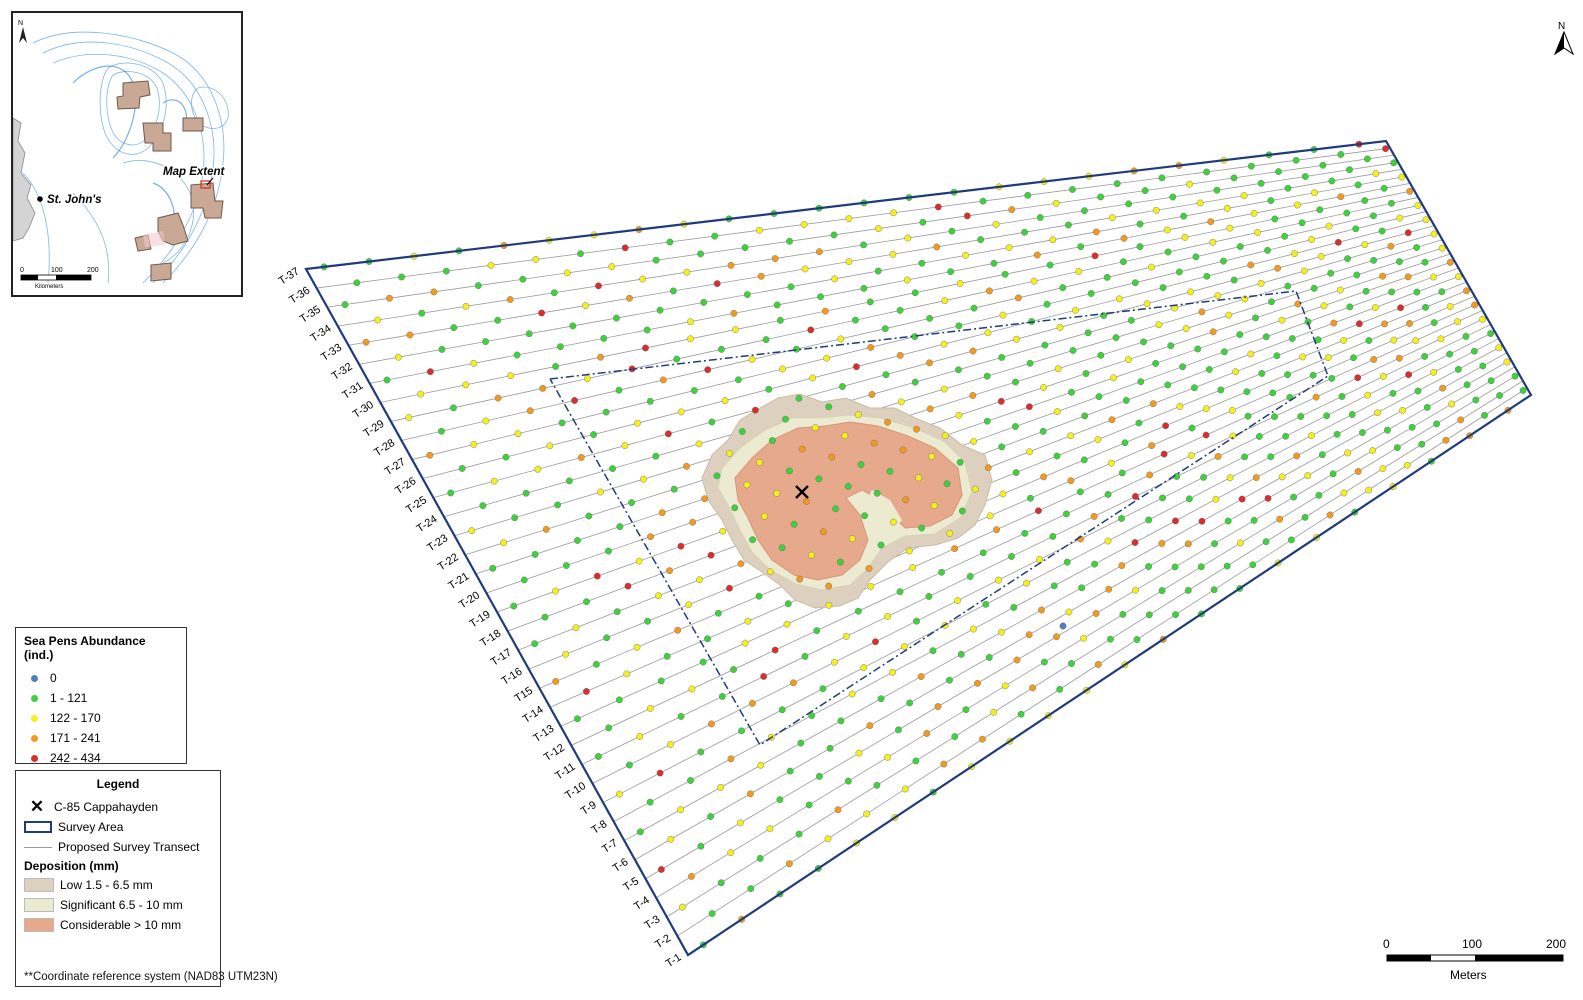 The width and height of the screenshot is (1583, 1000). Describe the element at coordinates (352, 391) in the screenshot. I see `transect-label: T-31` at that location.